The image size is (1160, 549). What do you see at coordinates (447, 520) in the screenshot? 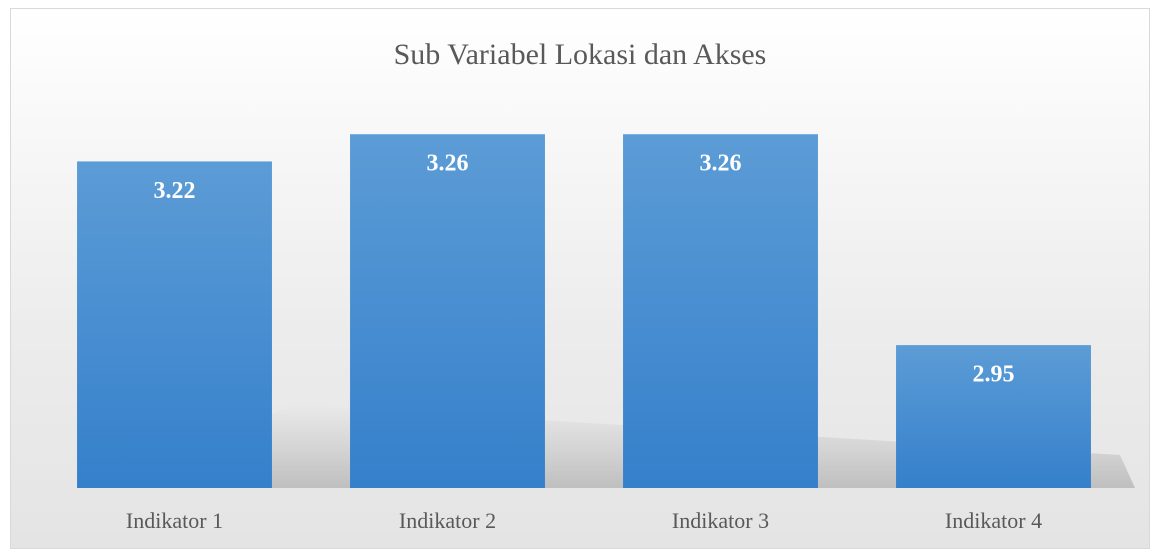
I see `x-tick-label: Indikator 2` at bounding box center [447, 520].